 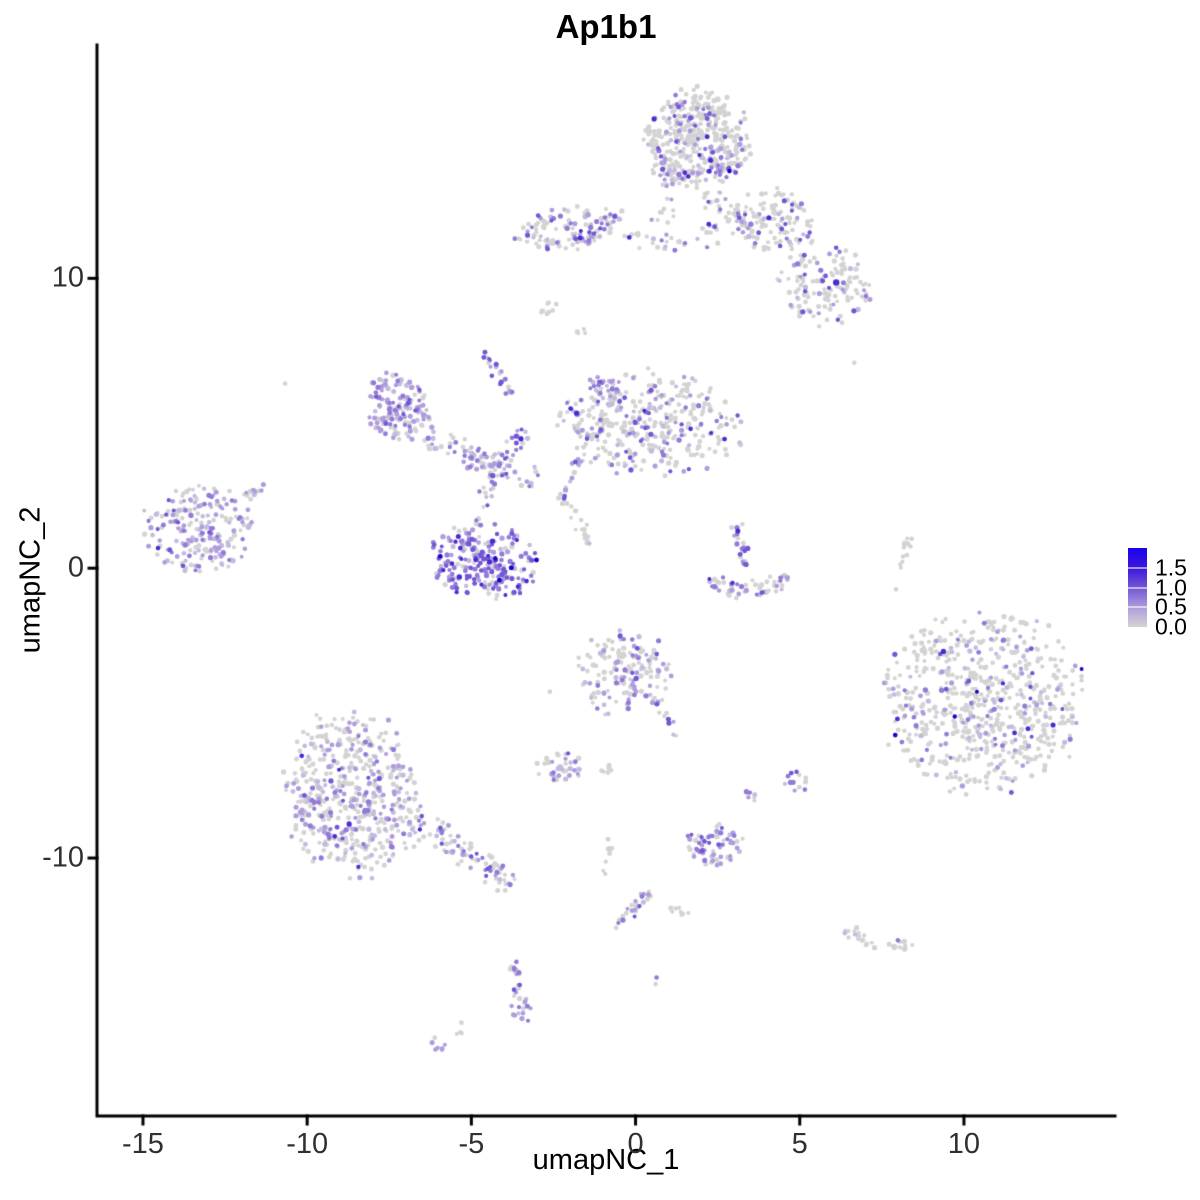 I want to click on y-axis-title: umapNC_2, so click(x=30, y=580).